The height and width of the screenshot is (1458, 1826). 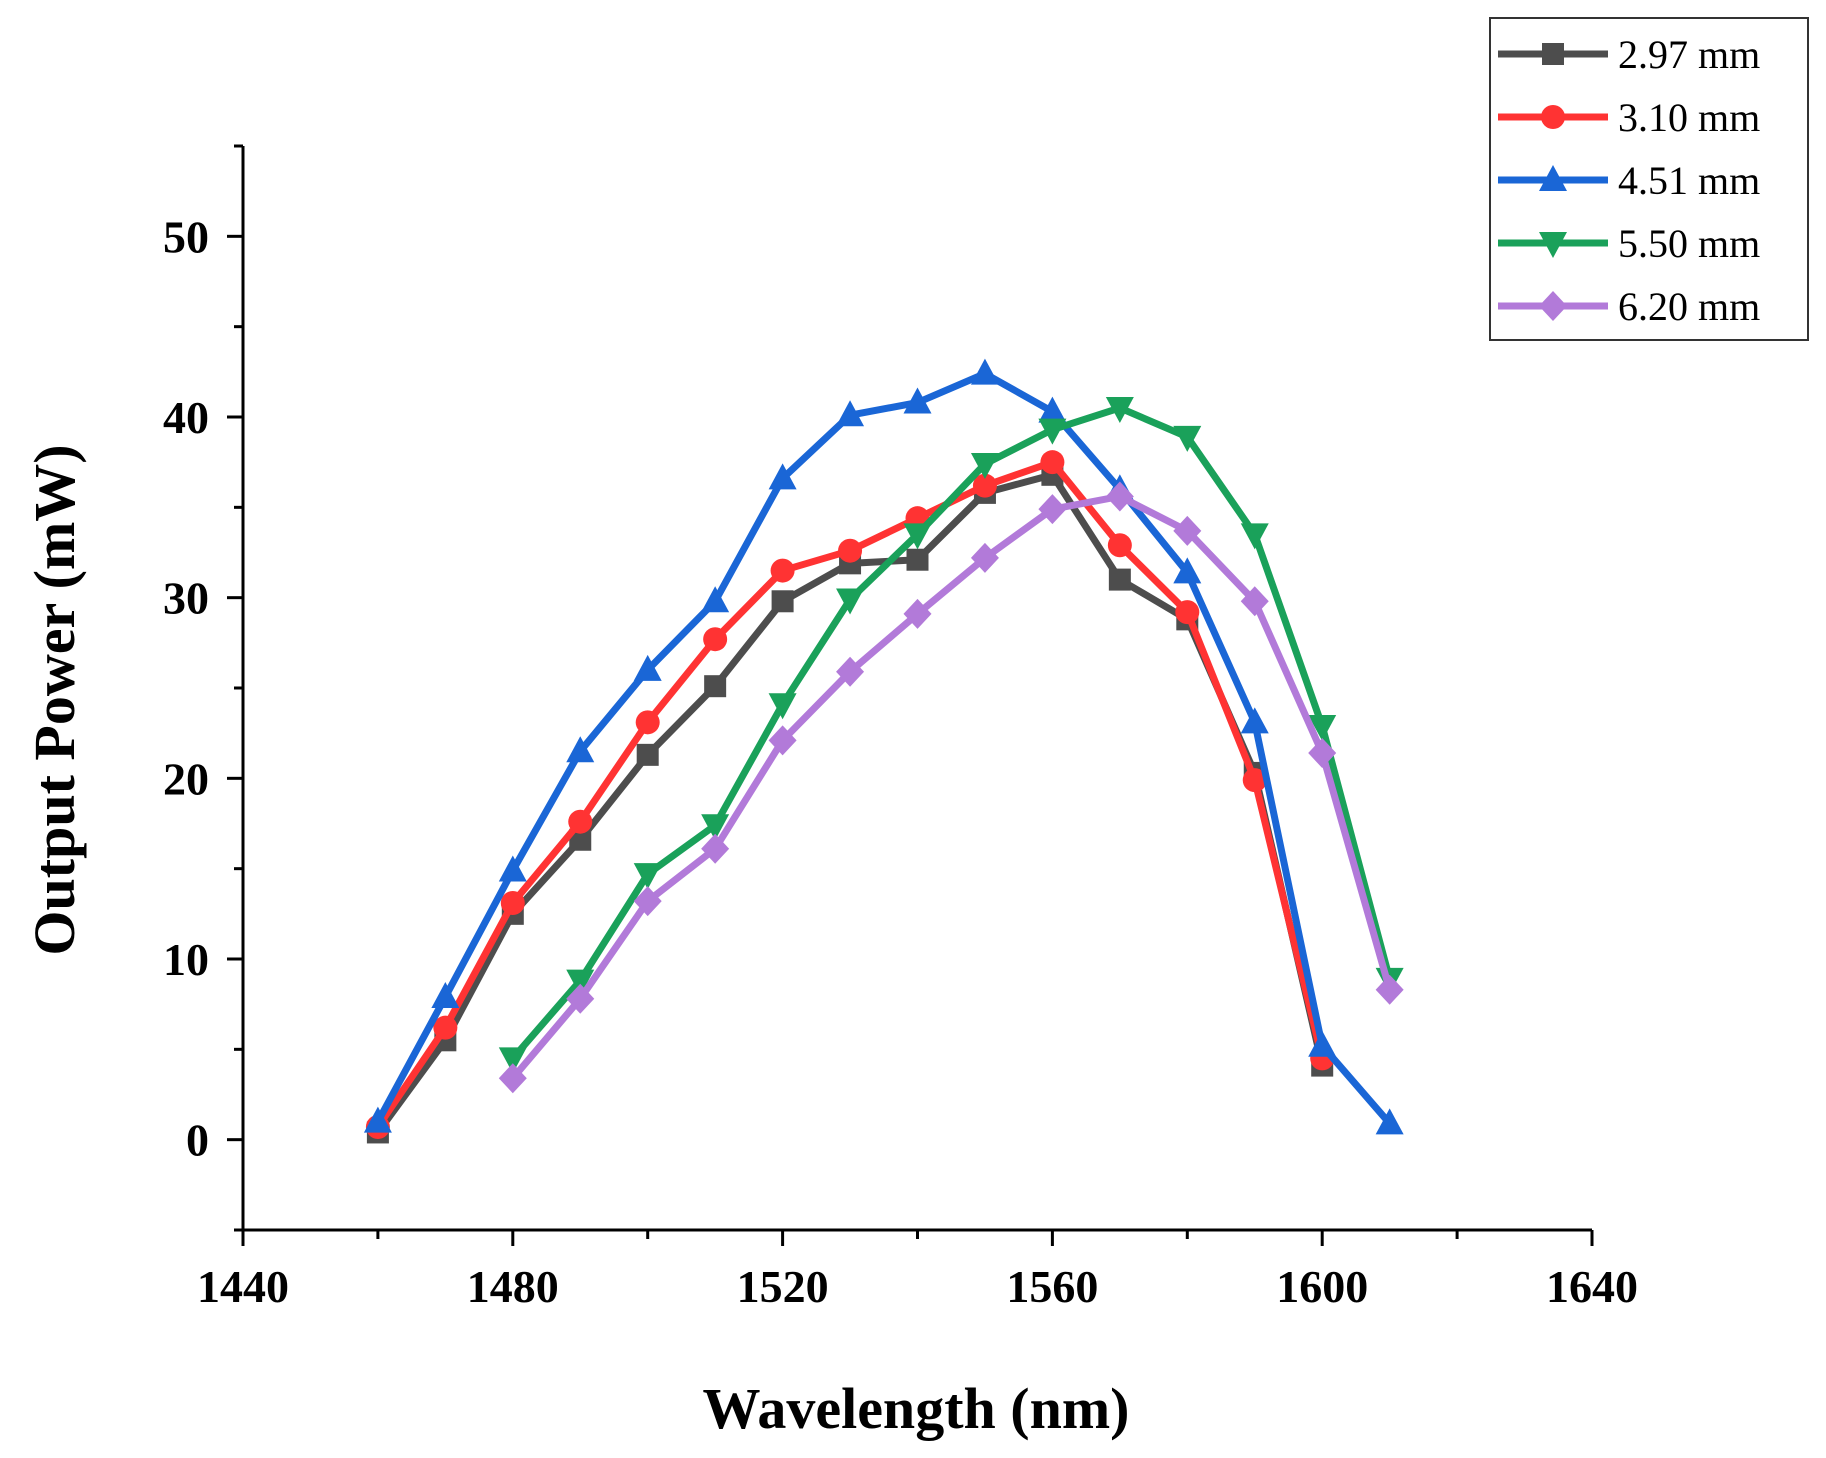 What do you see at coordinates (186, 959) in the screenshot?
I see `y-tick-label: 10` at bounding box center [186, 959].